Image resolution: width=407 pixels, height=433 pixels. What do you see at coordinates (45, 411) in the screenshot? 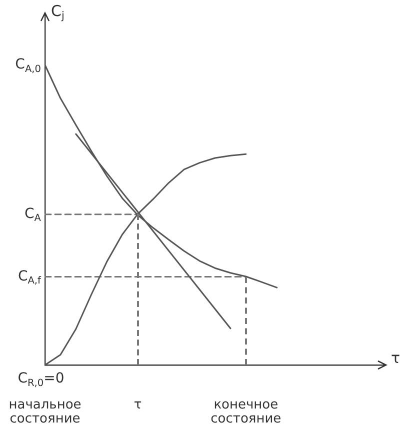
I see `x-tick-label: начальное состояние` at bounding box center [45, 411].